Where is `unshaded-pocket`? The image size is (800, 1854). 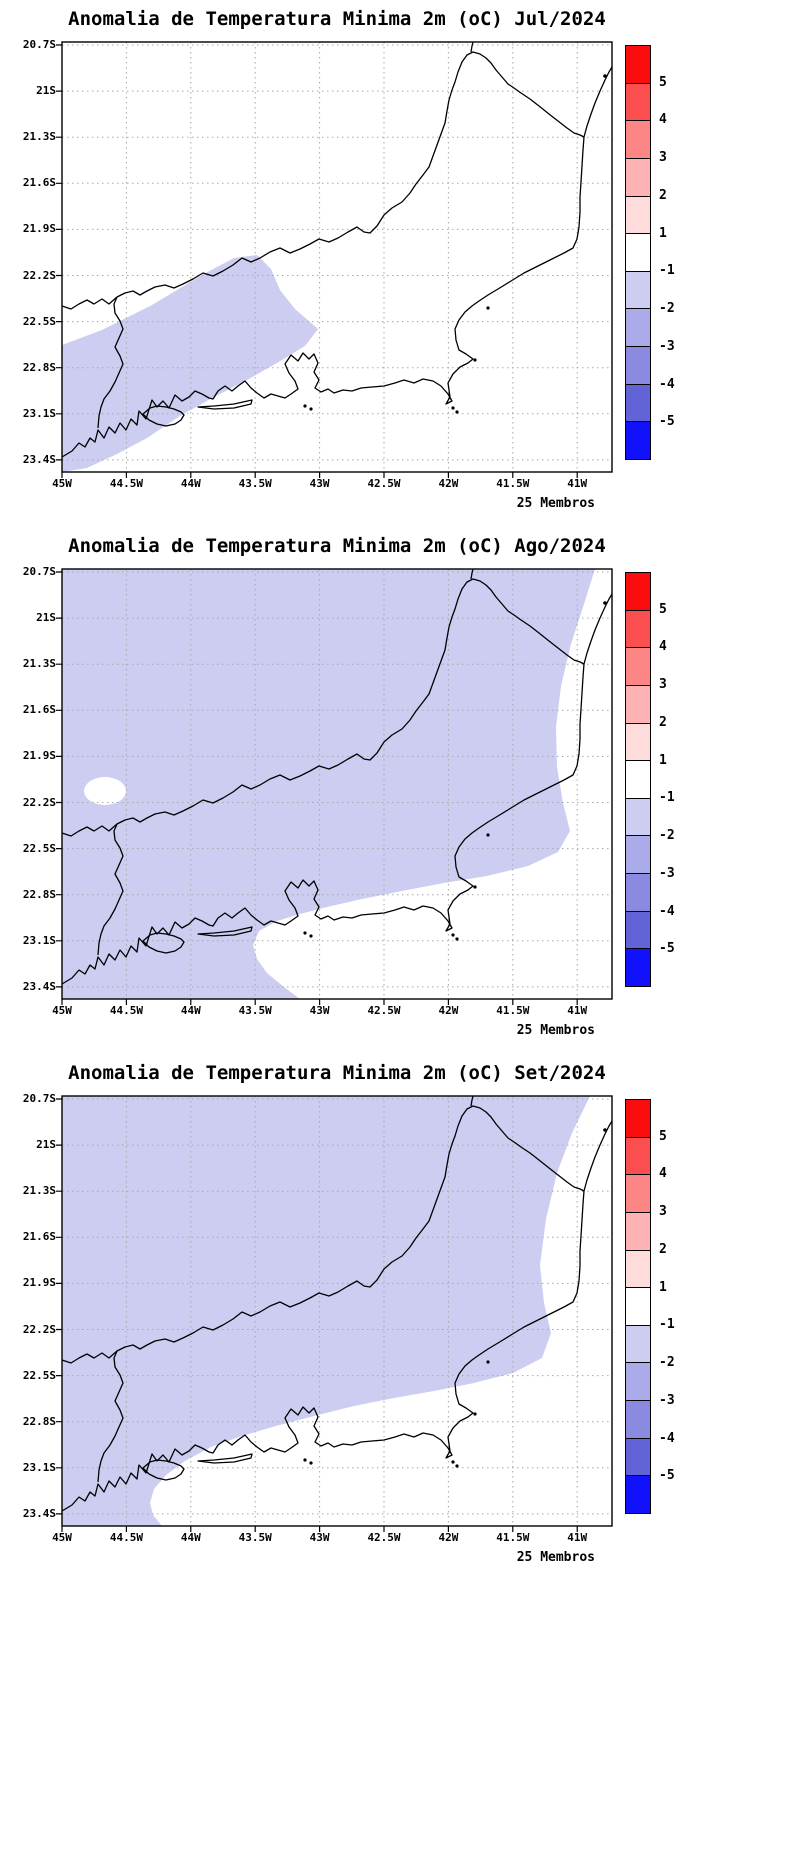
unshaded-pocket is located at coordinates (105, 791).